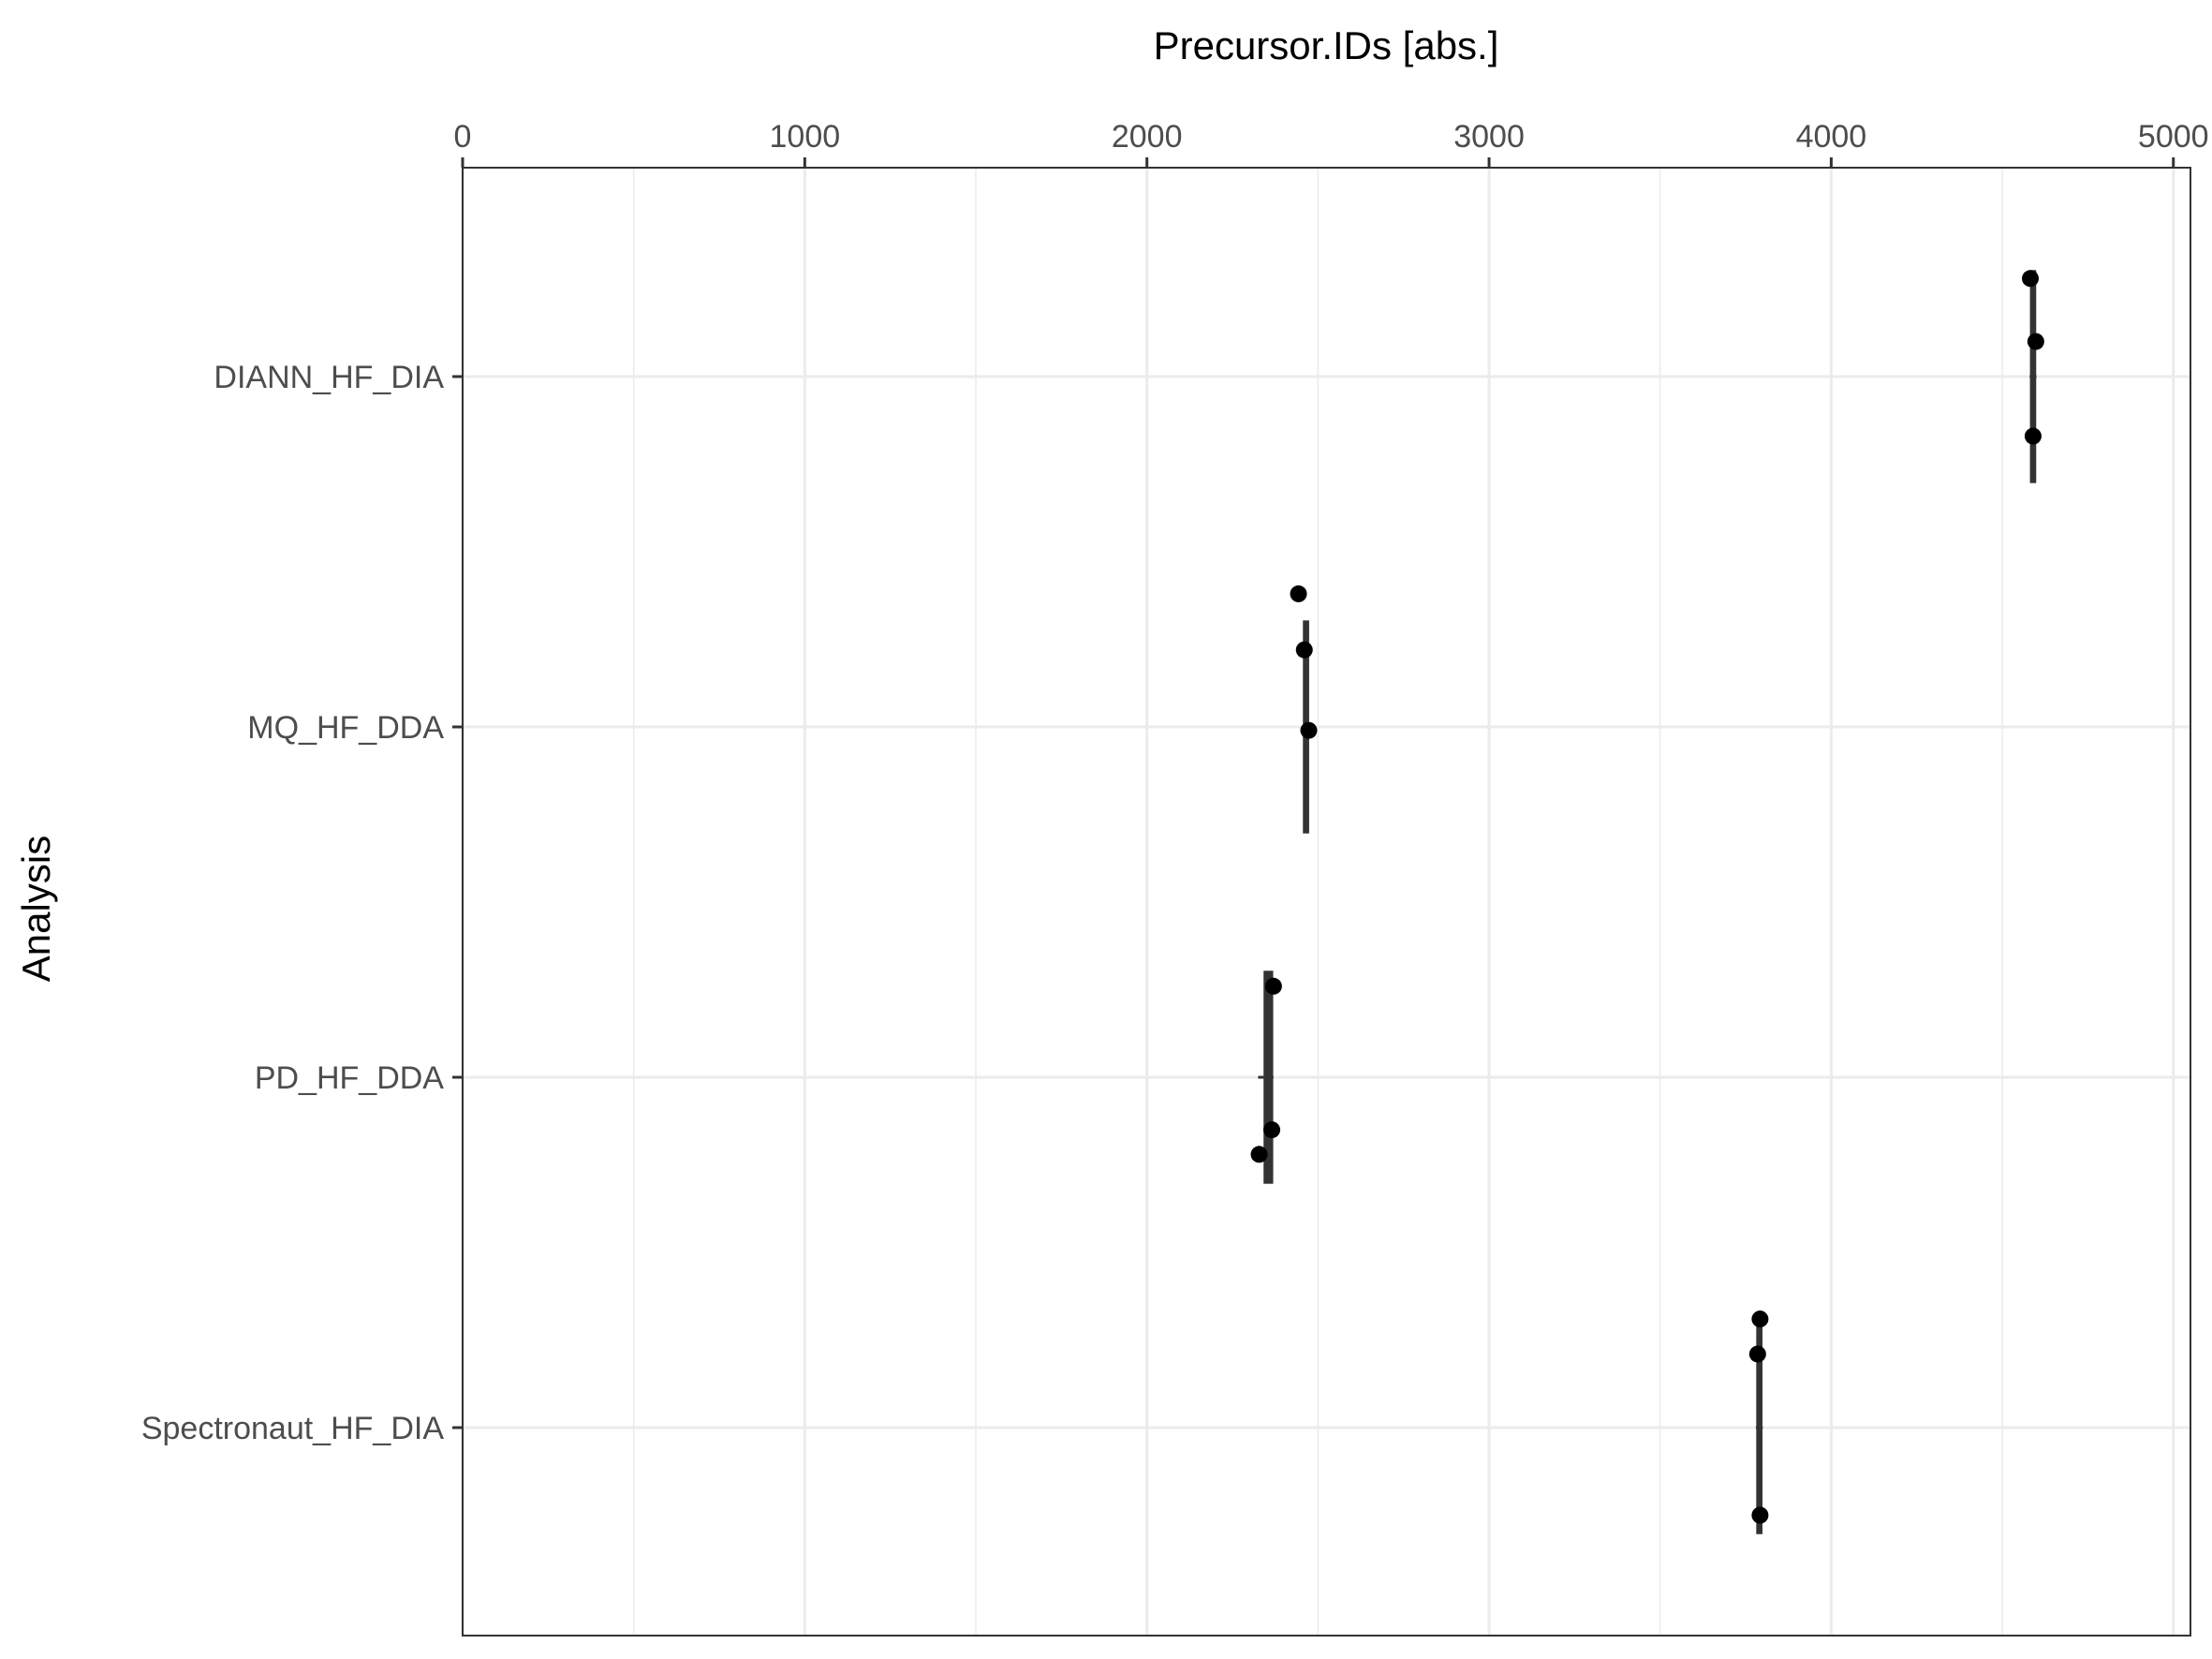  I want to click on y-tick-label: MQ_HF_DDA, so click(345, 728).